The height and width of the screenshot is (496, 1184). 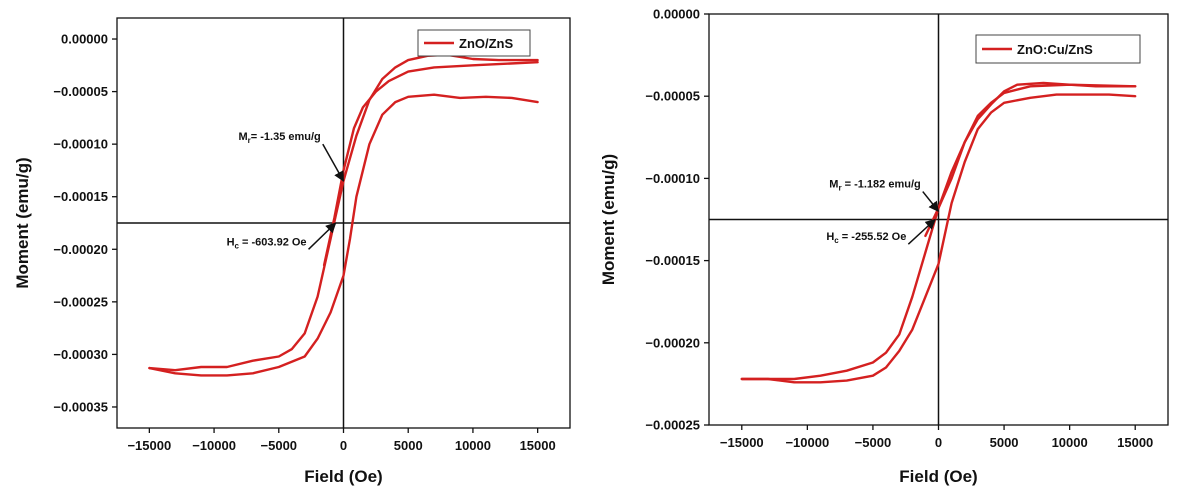 I want to click on annotation-label: Hc = -603.92 Oe, so click(x=267, y=243).